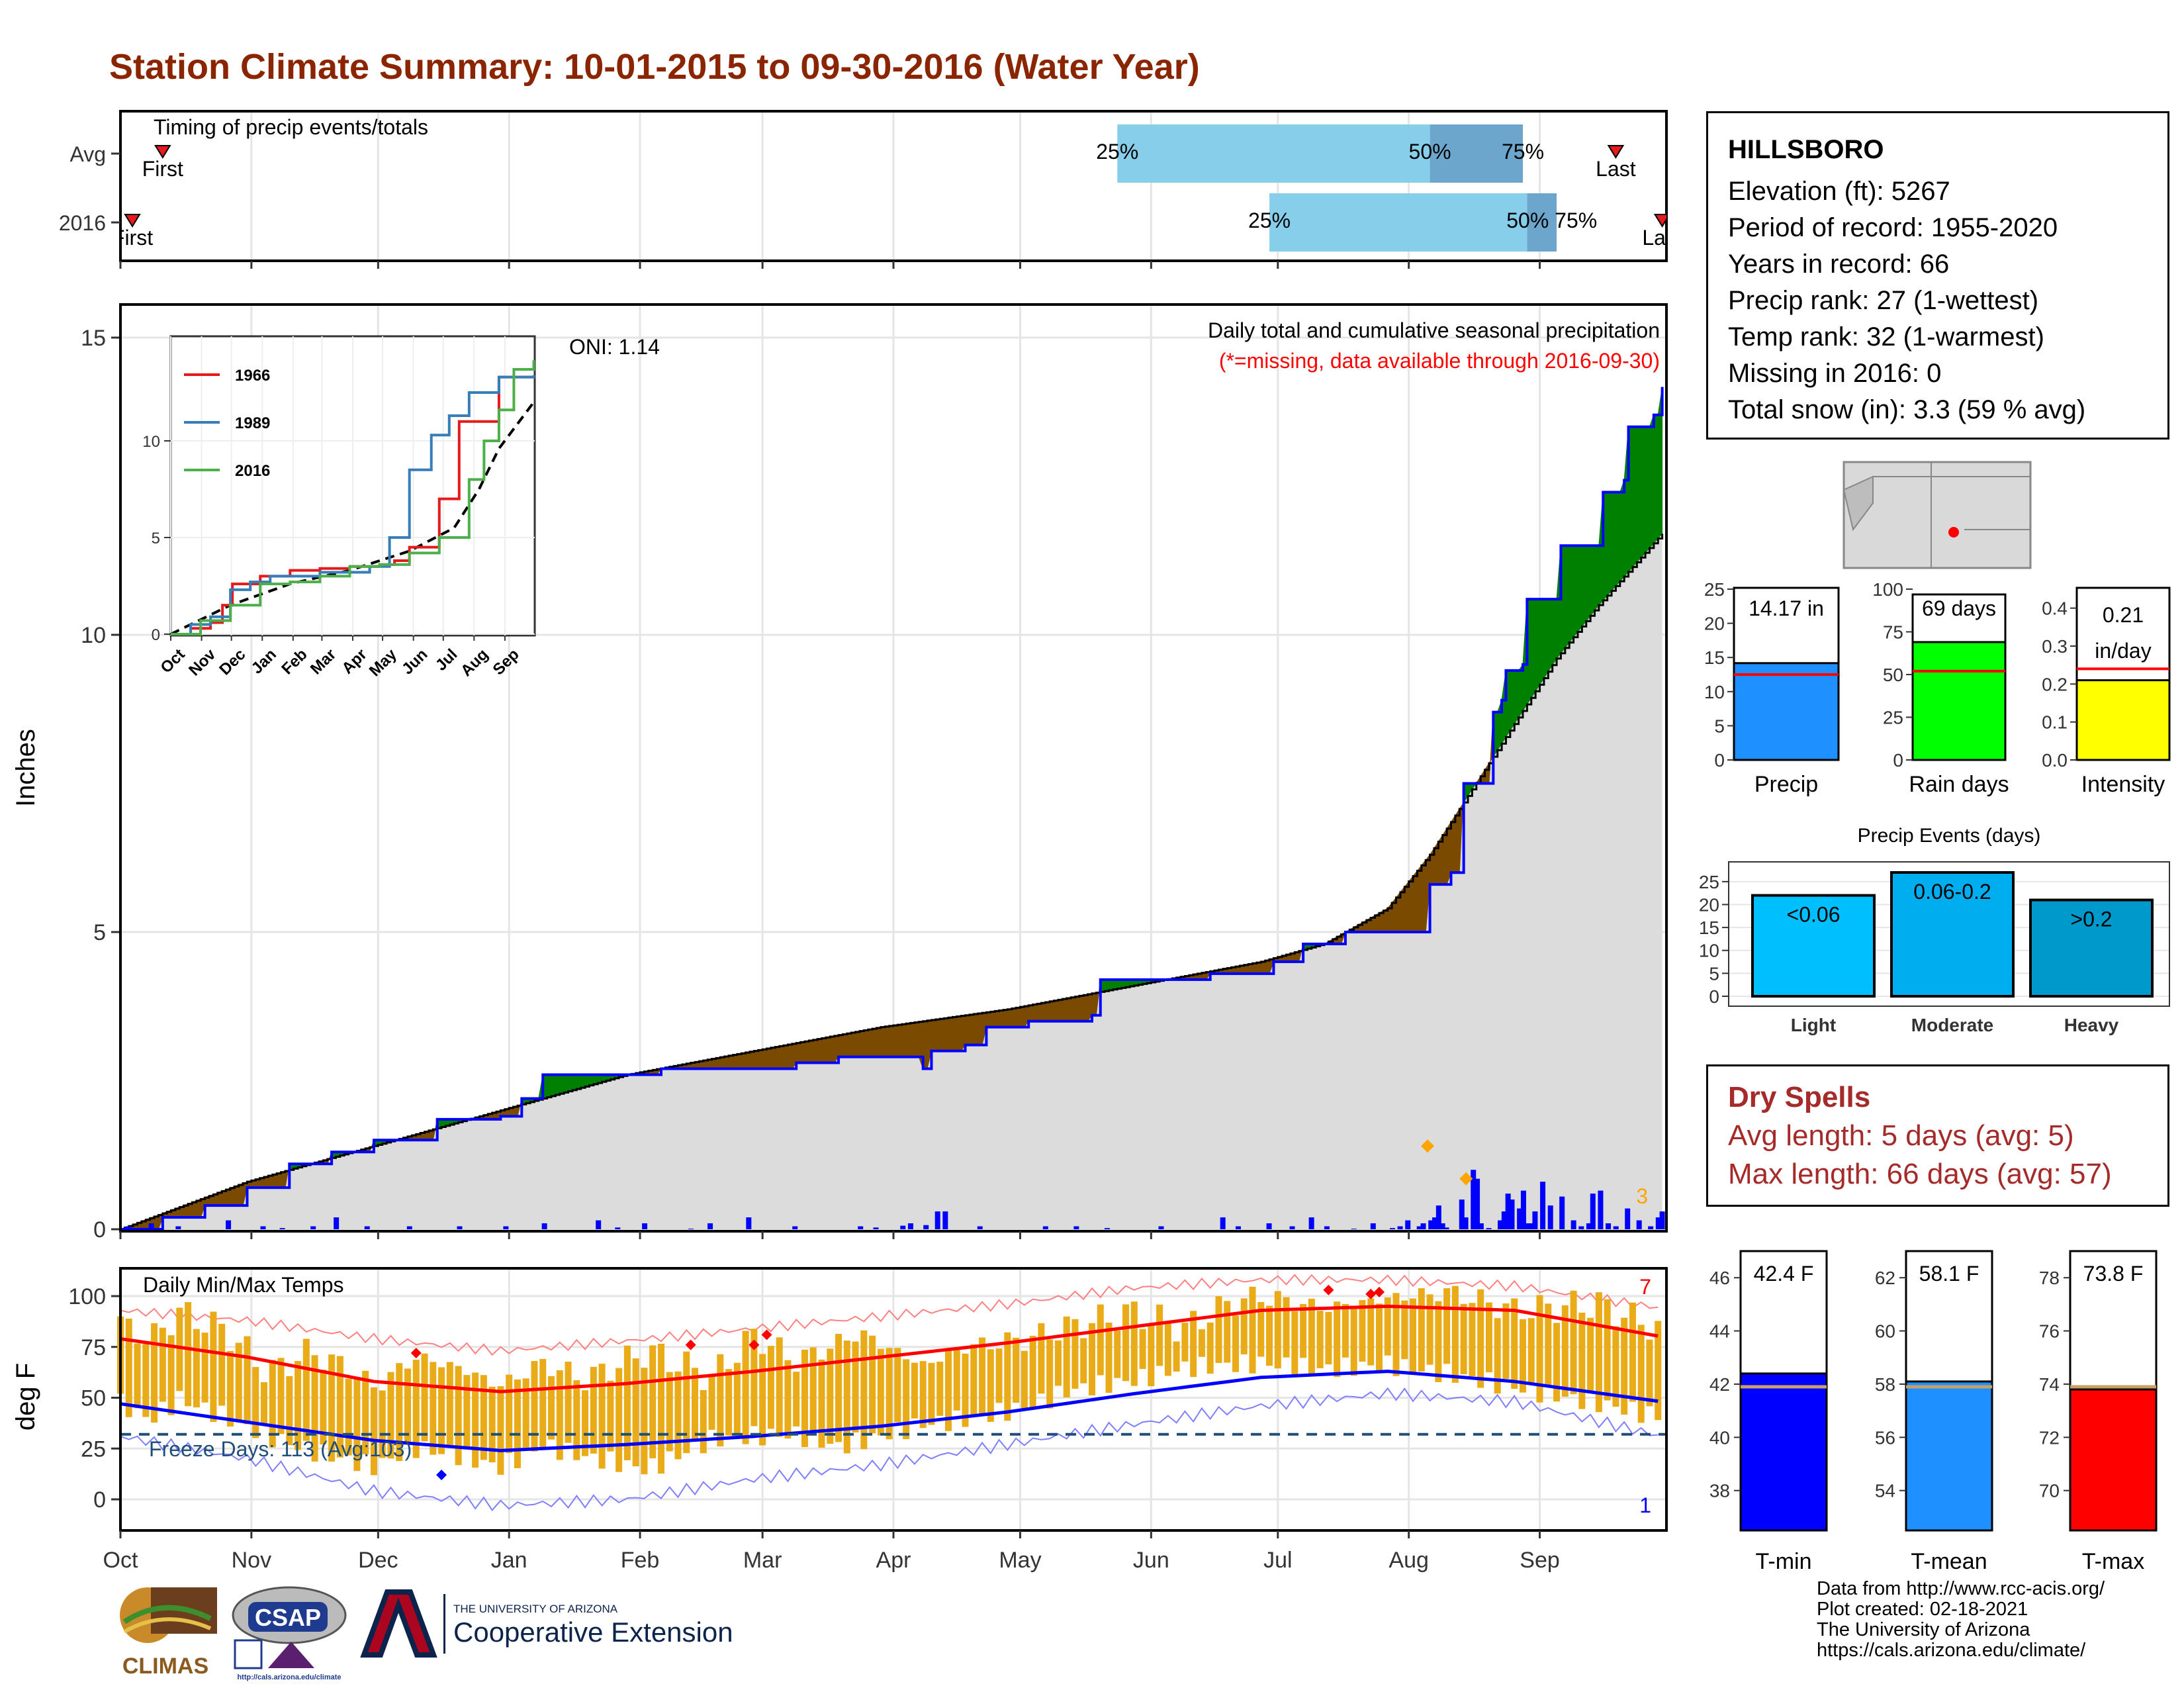 This screenshot has height=1688, width=2184. Describe the element at coordinates (2123, 651) in the screenshot. I see `summary-value-unit: in/day` at that location.